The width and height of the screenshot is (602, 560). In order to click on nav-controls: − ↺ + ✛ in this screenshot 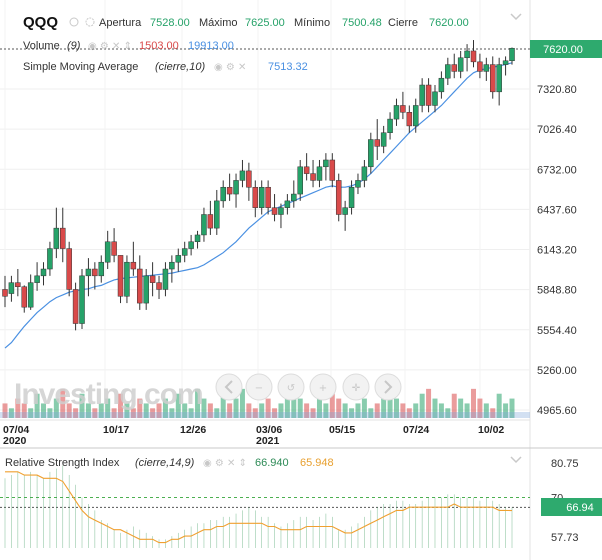, I will do `click(308, 387)`.